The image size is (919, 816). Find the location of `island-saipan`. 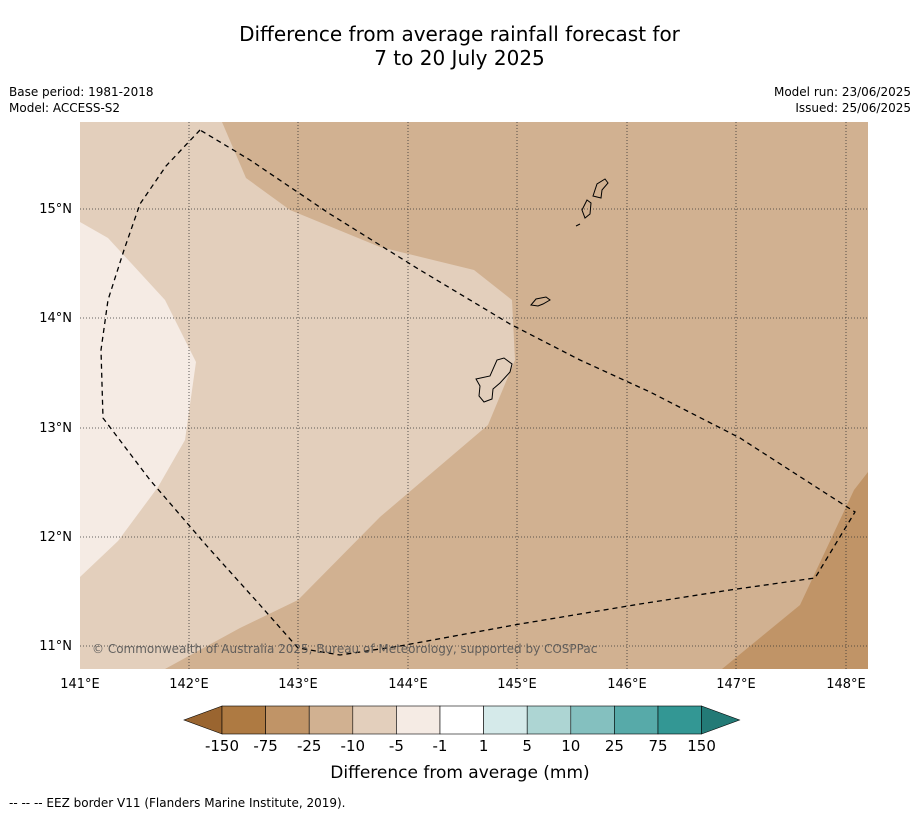

island-saipan is located at coordinates (600, 188).